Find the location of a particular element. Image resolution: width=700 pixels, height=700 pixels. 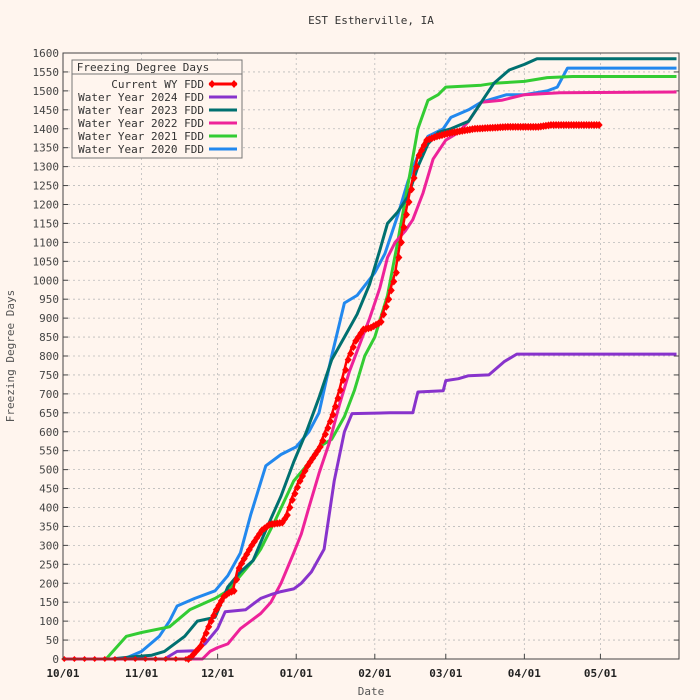

legend-label: Water Year 2022 FDD is located at coordinates (141, 123).